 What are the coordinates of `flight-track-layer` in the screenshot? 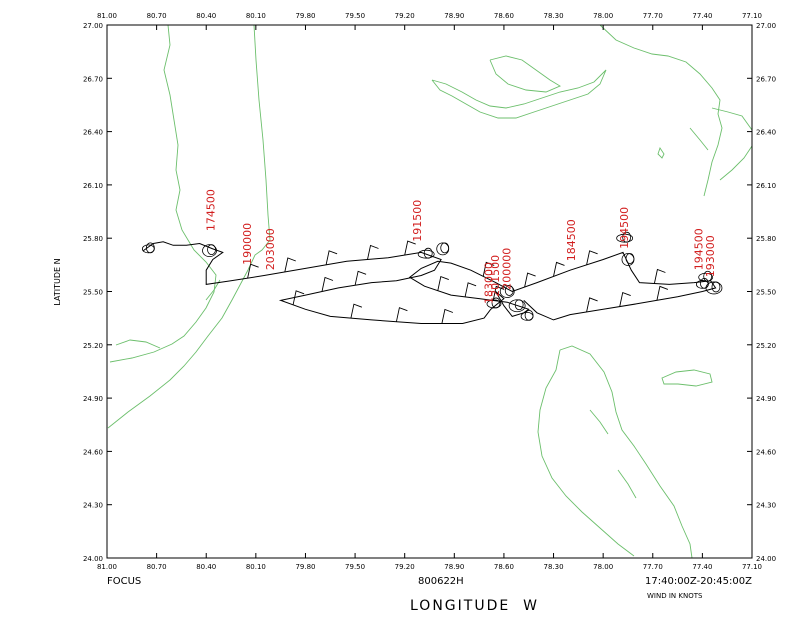 It's located at (430, 282).